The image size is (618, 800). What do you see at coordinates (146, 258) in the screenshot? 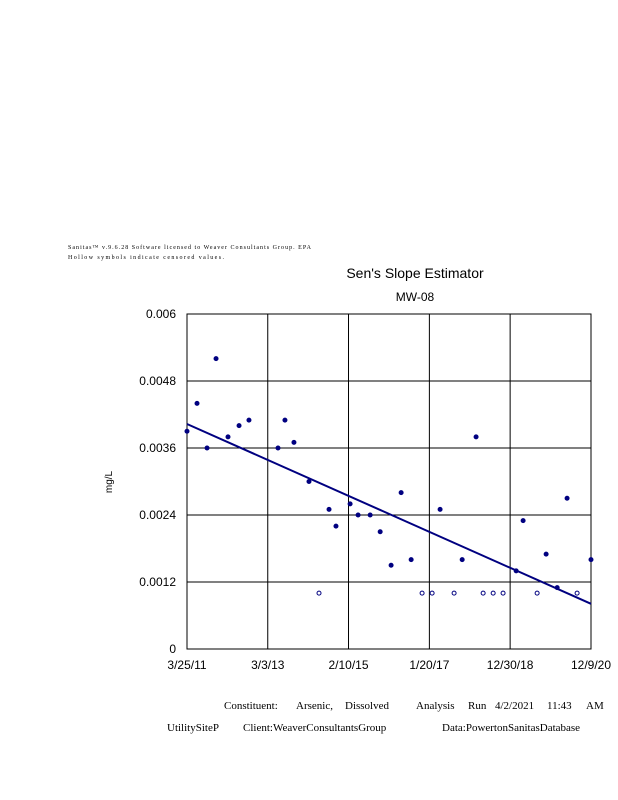
I see `header-line: Hollow symbols indicate censored values.` at bounding box center [146, 258].